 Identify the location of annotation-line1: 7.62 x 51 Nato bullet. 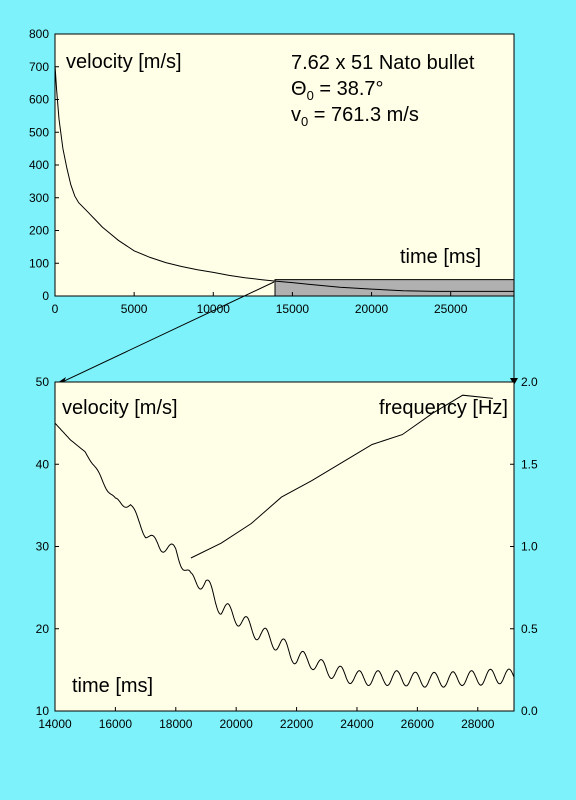
(383, 63).